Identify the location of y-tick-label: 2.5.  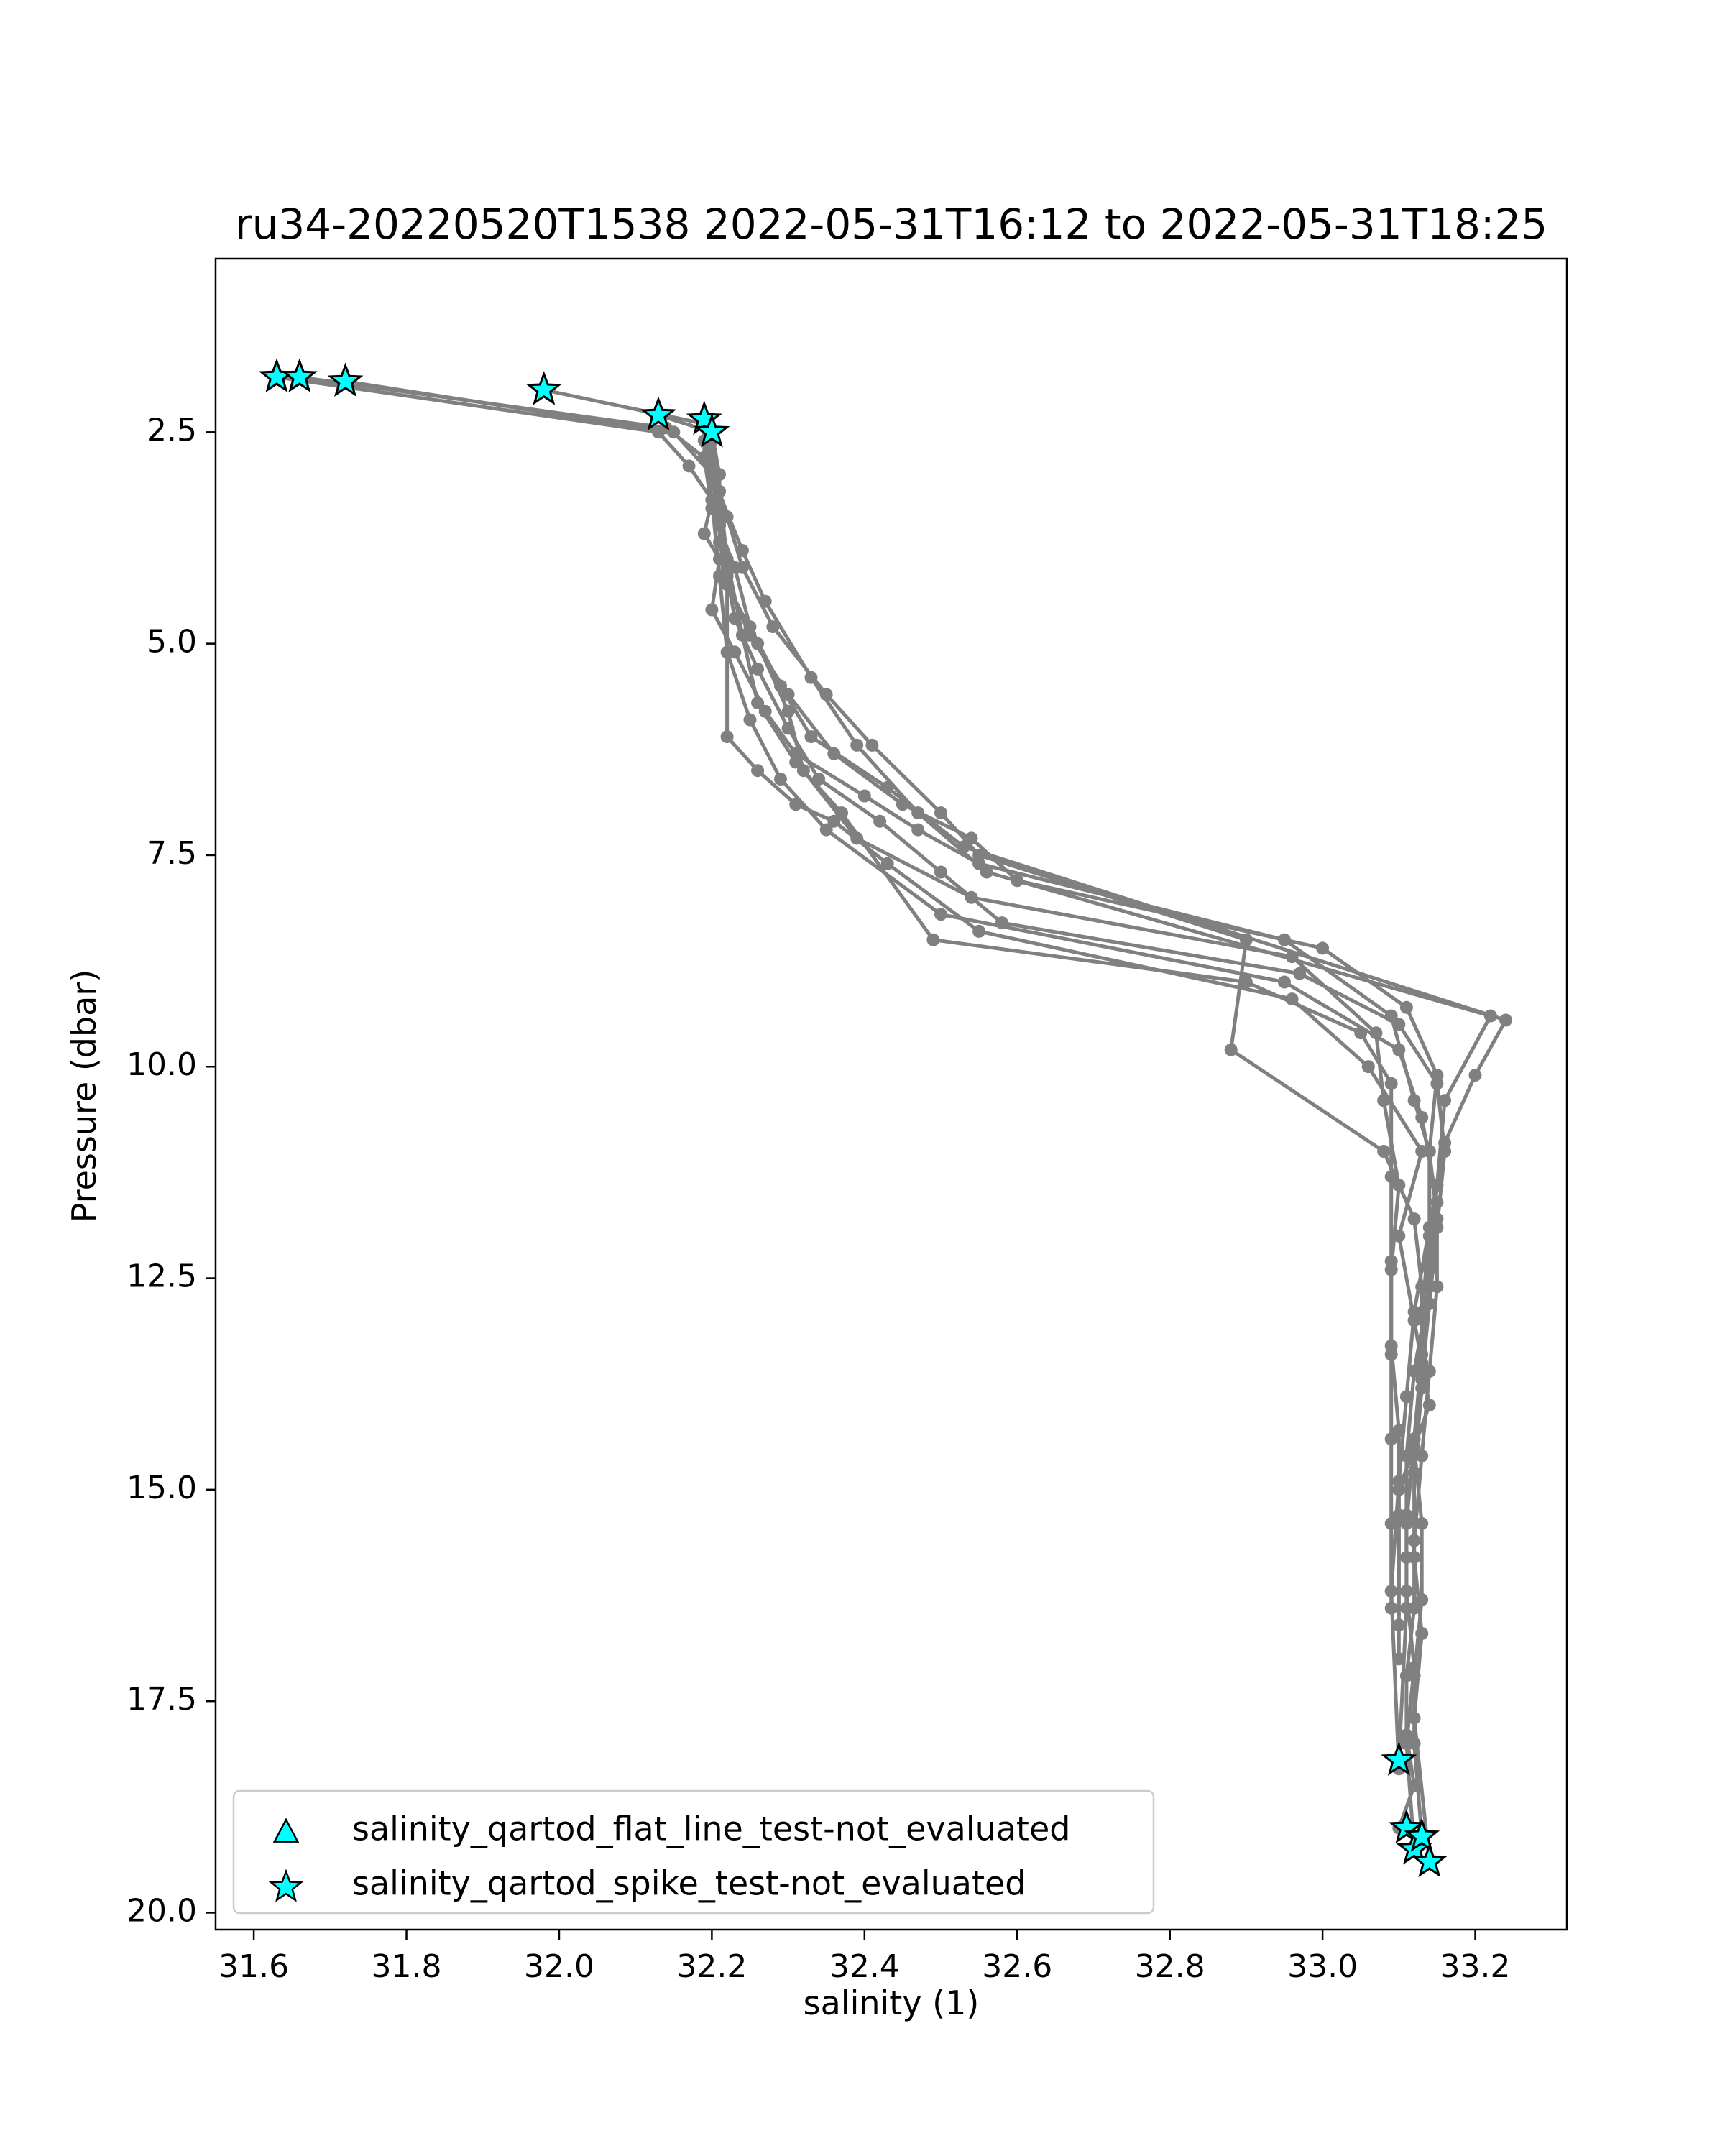
(172, 430).